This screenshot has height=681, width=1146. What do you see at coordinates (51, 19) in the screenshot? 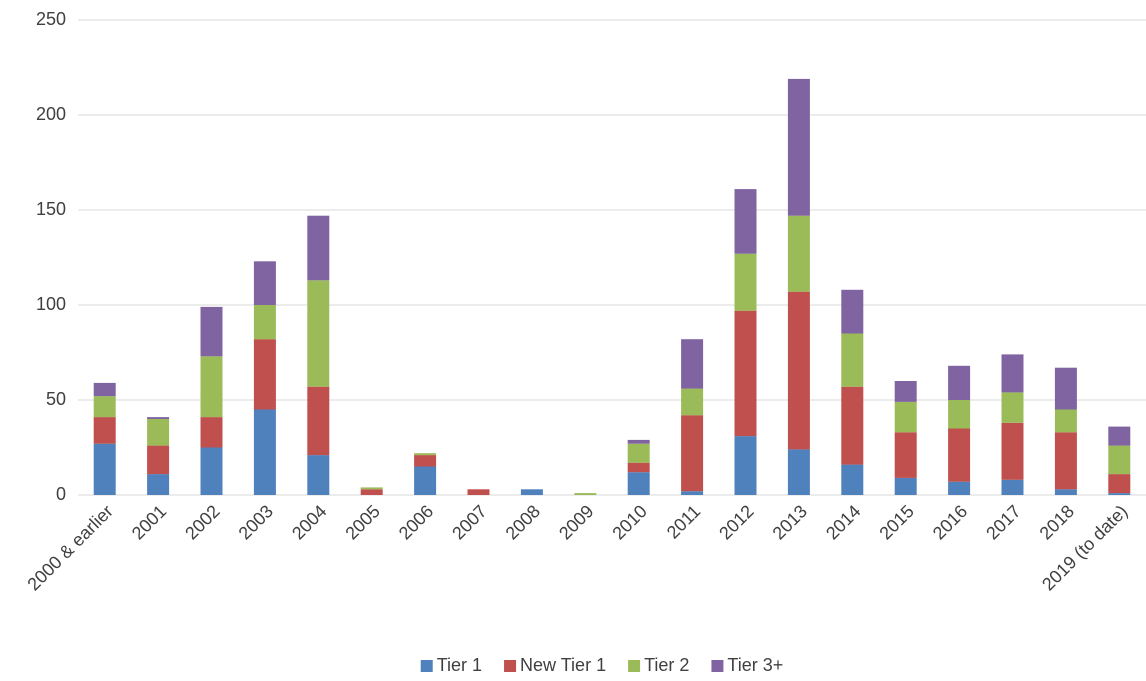
I see `y-tick-label: 250` at bounding box center [51, 19].